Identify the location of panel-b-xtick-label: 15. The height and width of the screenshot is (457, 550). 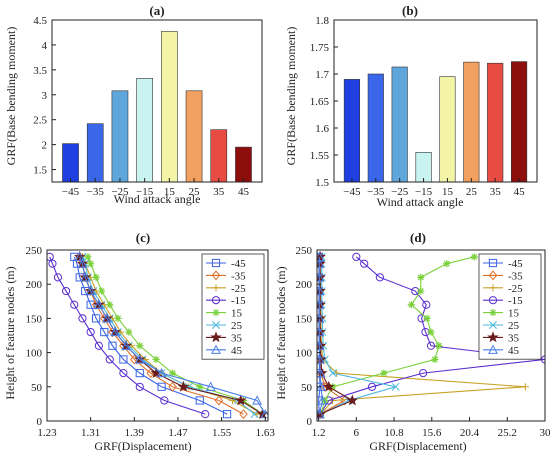
(448, 192).